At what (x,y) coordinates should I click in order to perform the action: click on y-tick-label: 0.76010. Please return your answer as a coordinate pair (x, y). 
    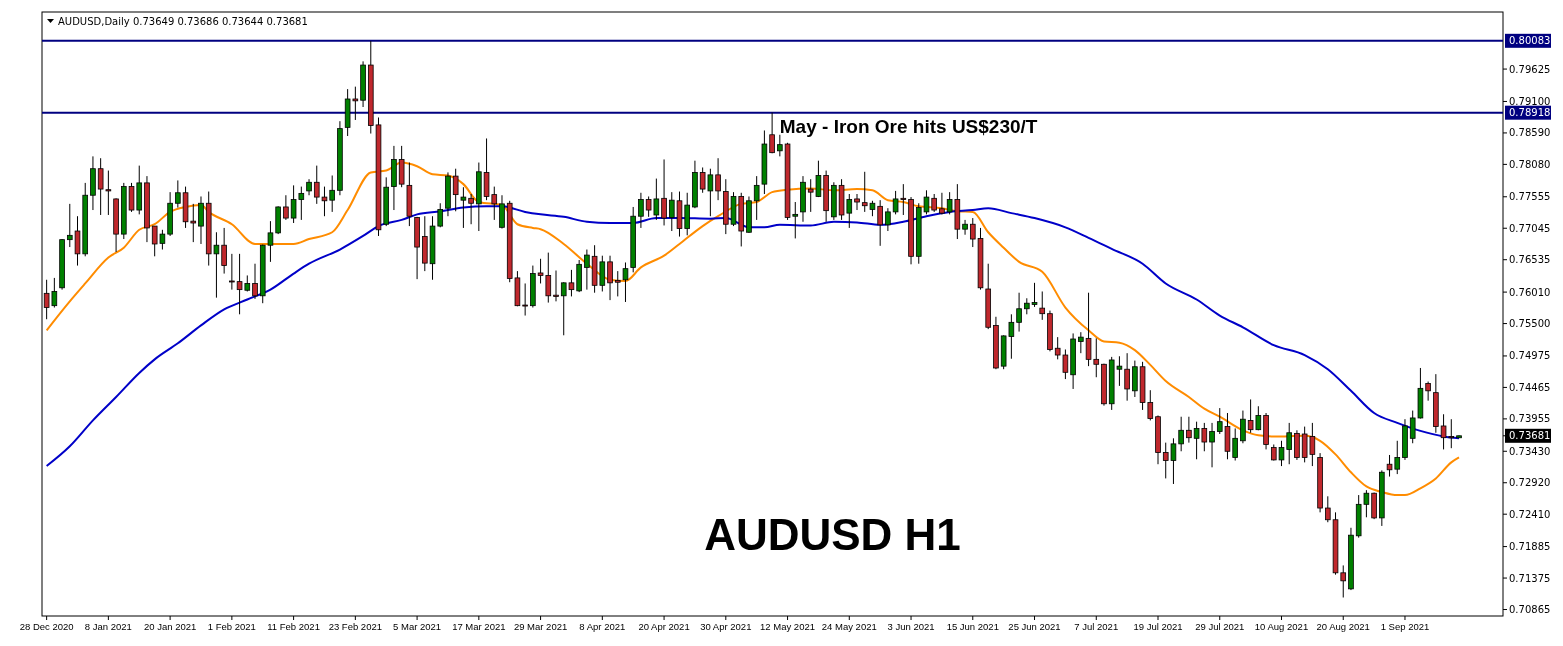
    Looking at the image, I should click on (1530, 292).